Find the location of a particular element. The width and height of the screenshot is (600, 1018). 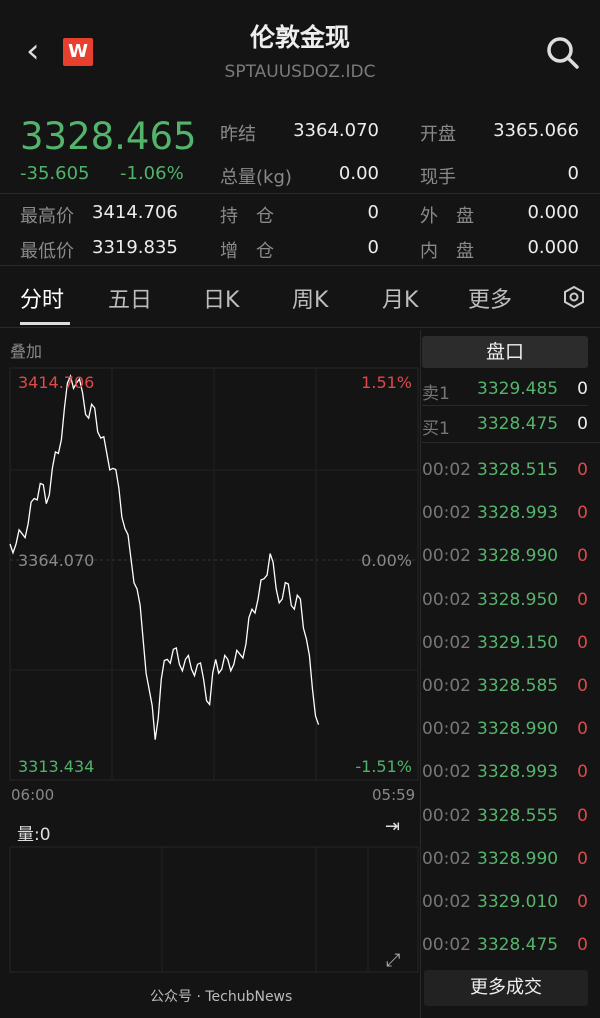

field-value: 3364.070 is located at coordinates (336, 130).